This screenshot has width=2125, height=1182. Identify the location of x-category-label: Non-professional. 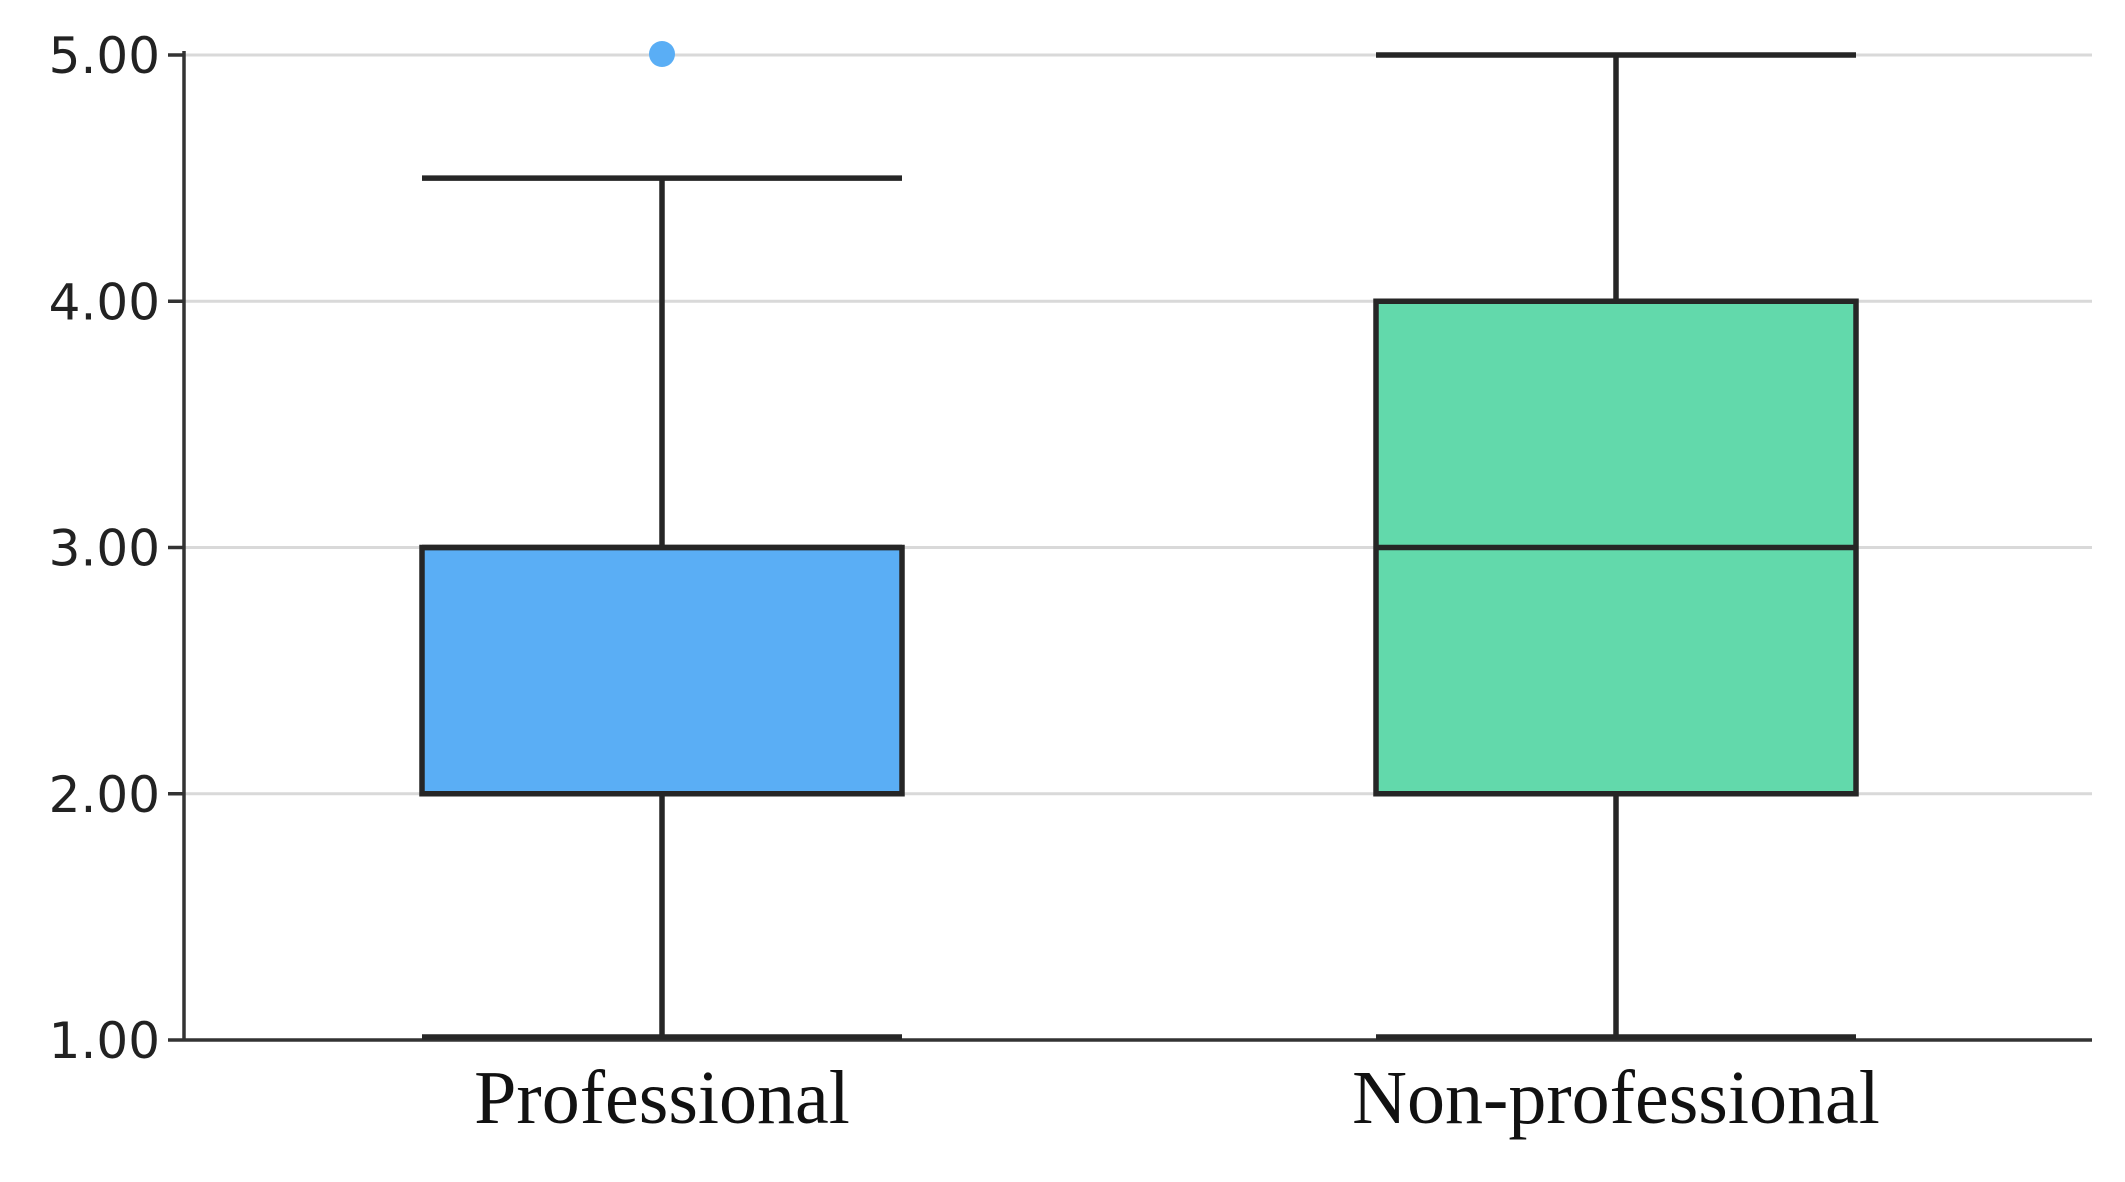
(1616, 1098).